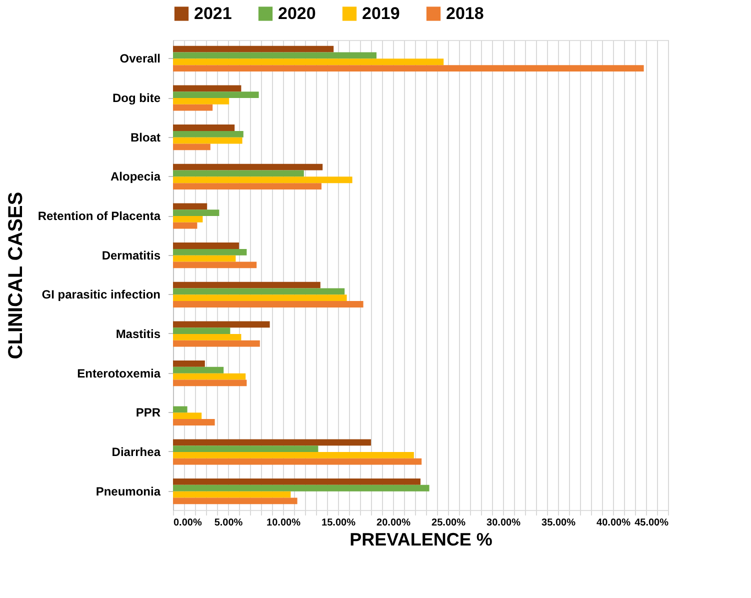 This screenshot has width=751, height=598. I want to click on x-tick-label: 45.00%, so click(651, 523).